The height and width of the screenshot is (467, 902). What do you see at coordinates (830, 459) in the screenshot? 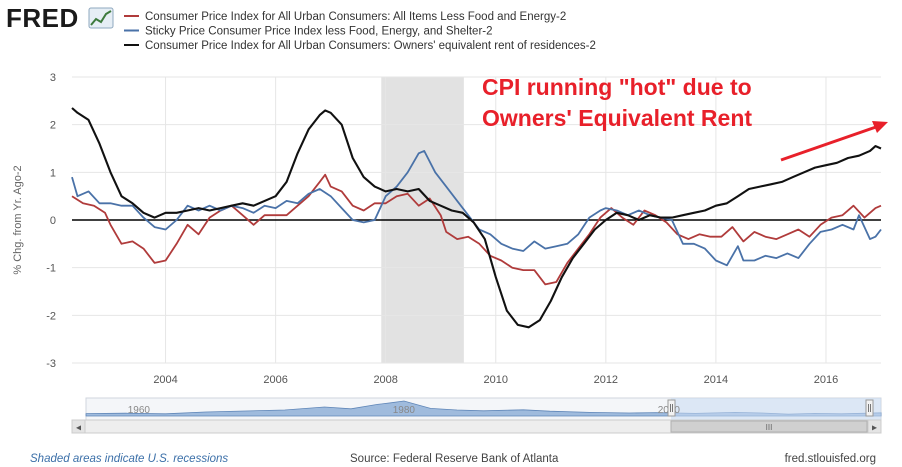
I see `site-link: fred.stlouisfed.org` at bounding box center [830, 459].